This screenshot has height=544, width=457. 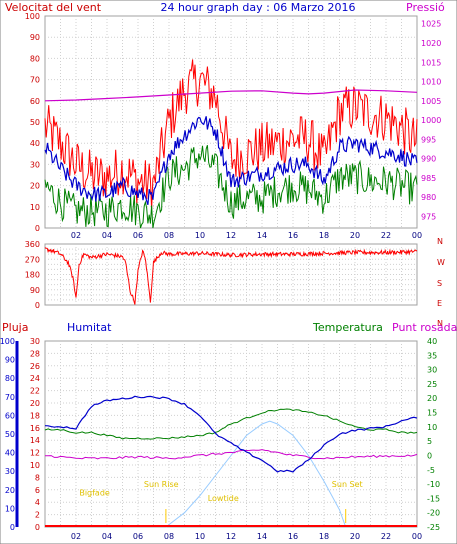 What do you see at coordinates (428, 159) in the screenshot?
I see `y-tick-right: 990` at bounding box center [428, 159].